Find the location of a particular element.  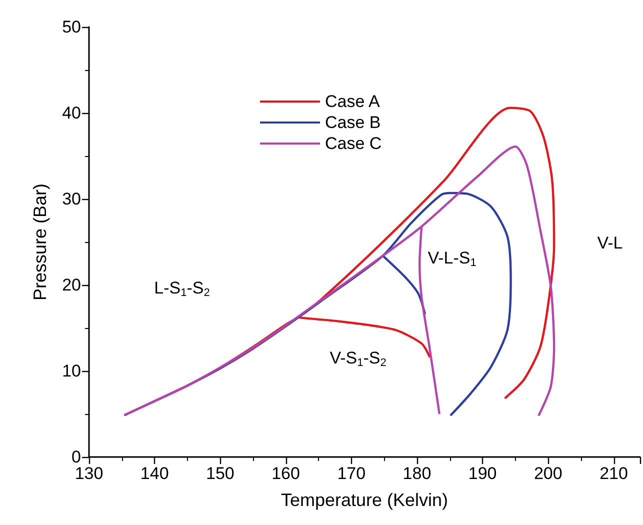

x-tick-label: 170 is located at coordinates (351, 473).